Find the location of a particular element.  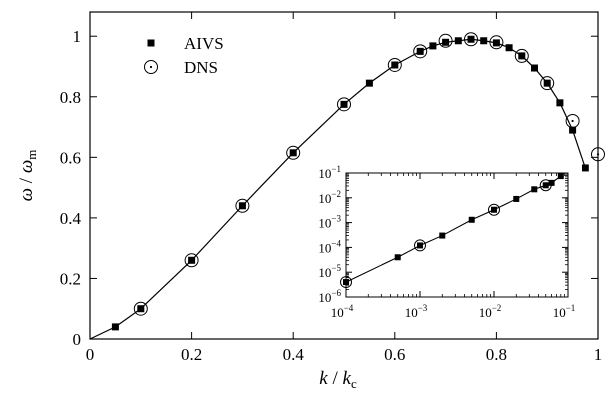

inset-x-tick-label: 10⁻³ is located at coordinates (416, 311).